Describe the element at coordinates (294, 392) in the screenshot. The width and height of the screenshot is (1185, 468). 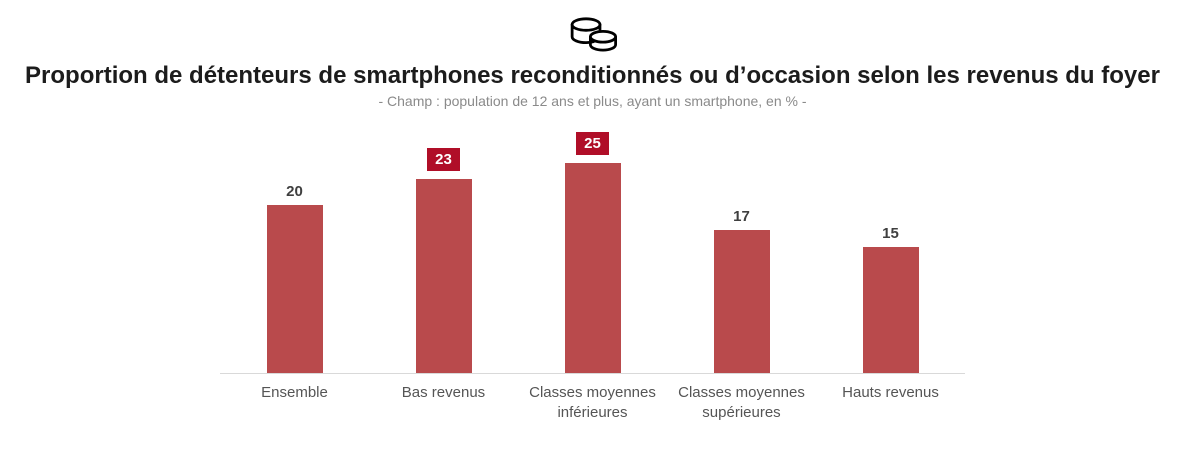
I see `category-label: Ensemble` at that location.